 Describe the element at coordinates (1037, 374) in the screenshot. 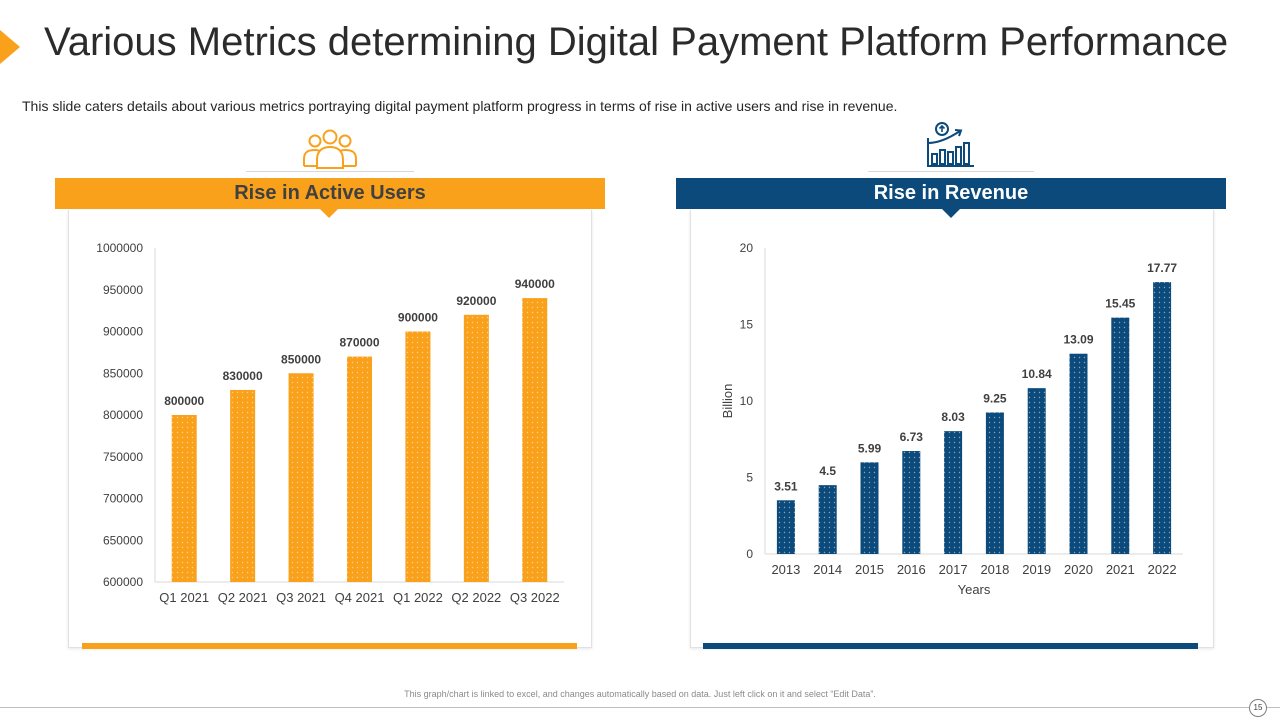

I see `revenue-data-label: 10.84` at that location.